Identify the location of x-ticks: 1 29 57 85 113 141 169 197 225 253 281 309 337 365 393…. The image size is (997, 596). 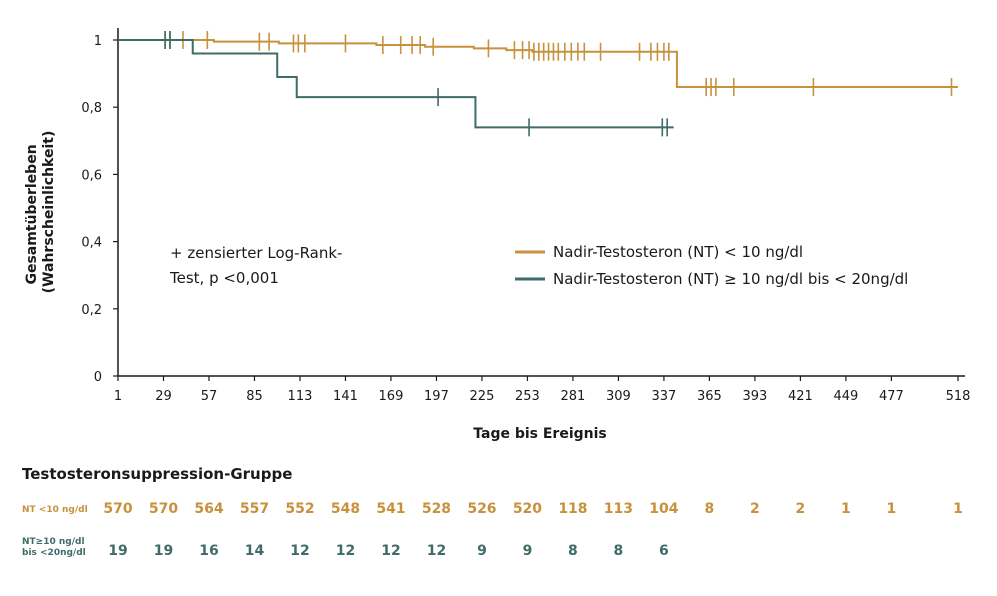
(542, 390).